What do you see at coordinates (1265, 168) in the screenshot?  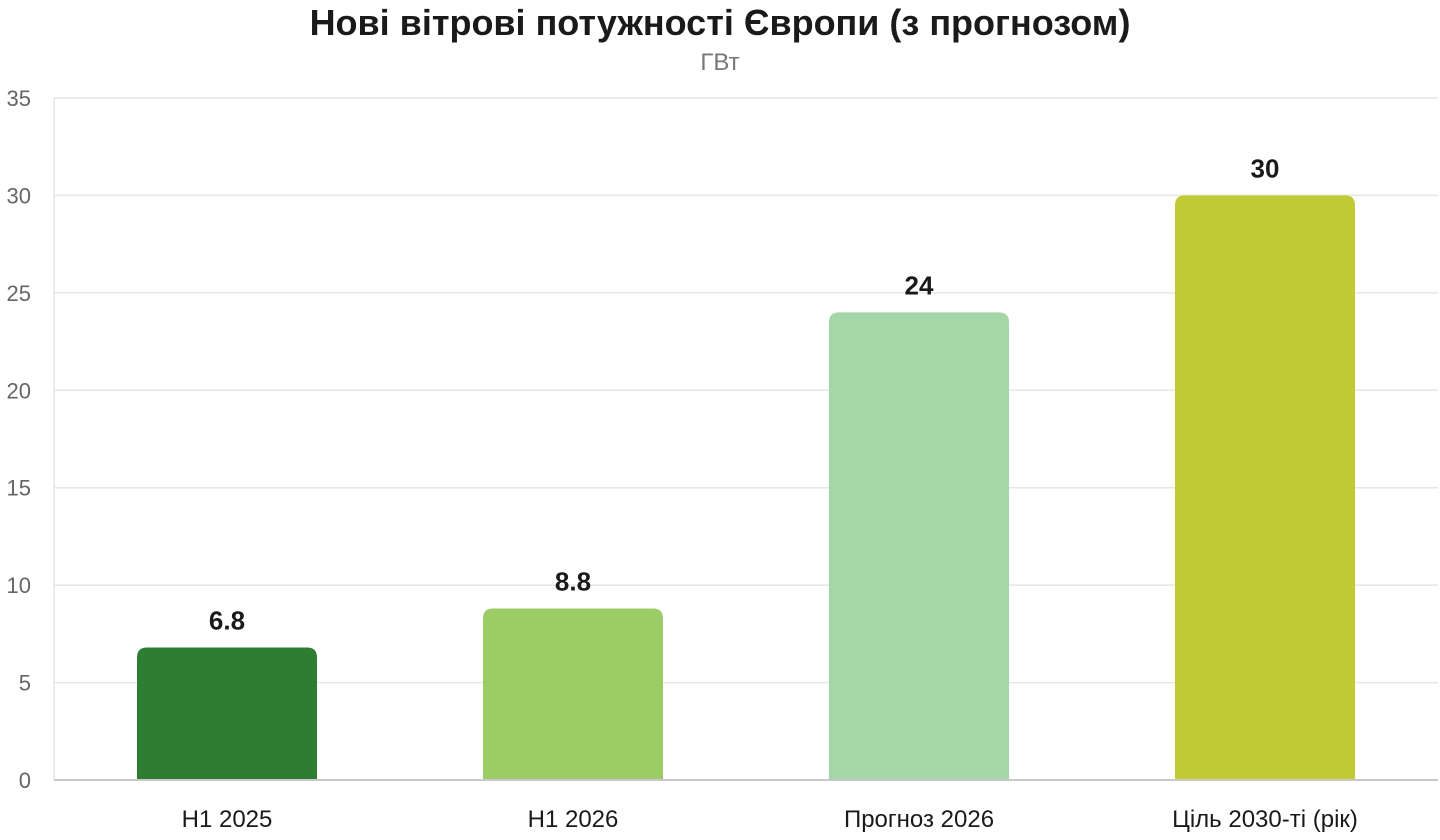 I see `data-label: 30` at bounding box center [1265, 168].